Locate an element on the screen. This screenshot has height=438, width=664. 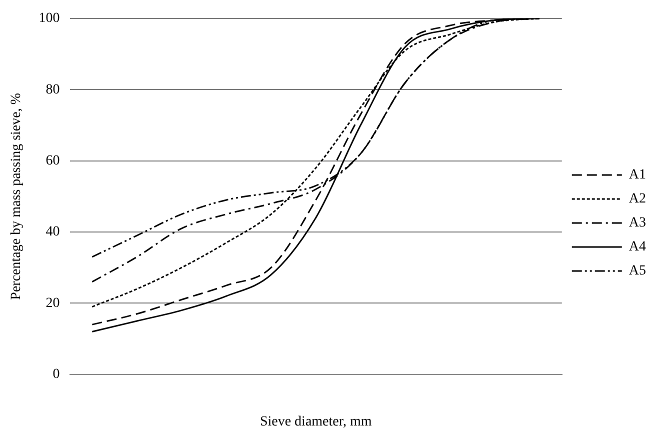
y-tick-label: 60 is located at coordinates (53, 160).